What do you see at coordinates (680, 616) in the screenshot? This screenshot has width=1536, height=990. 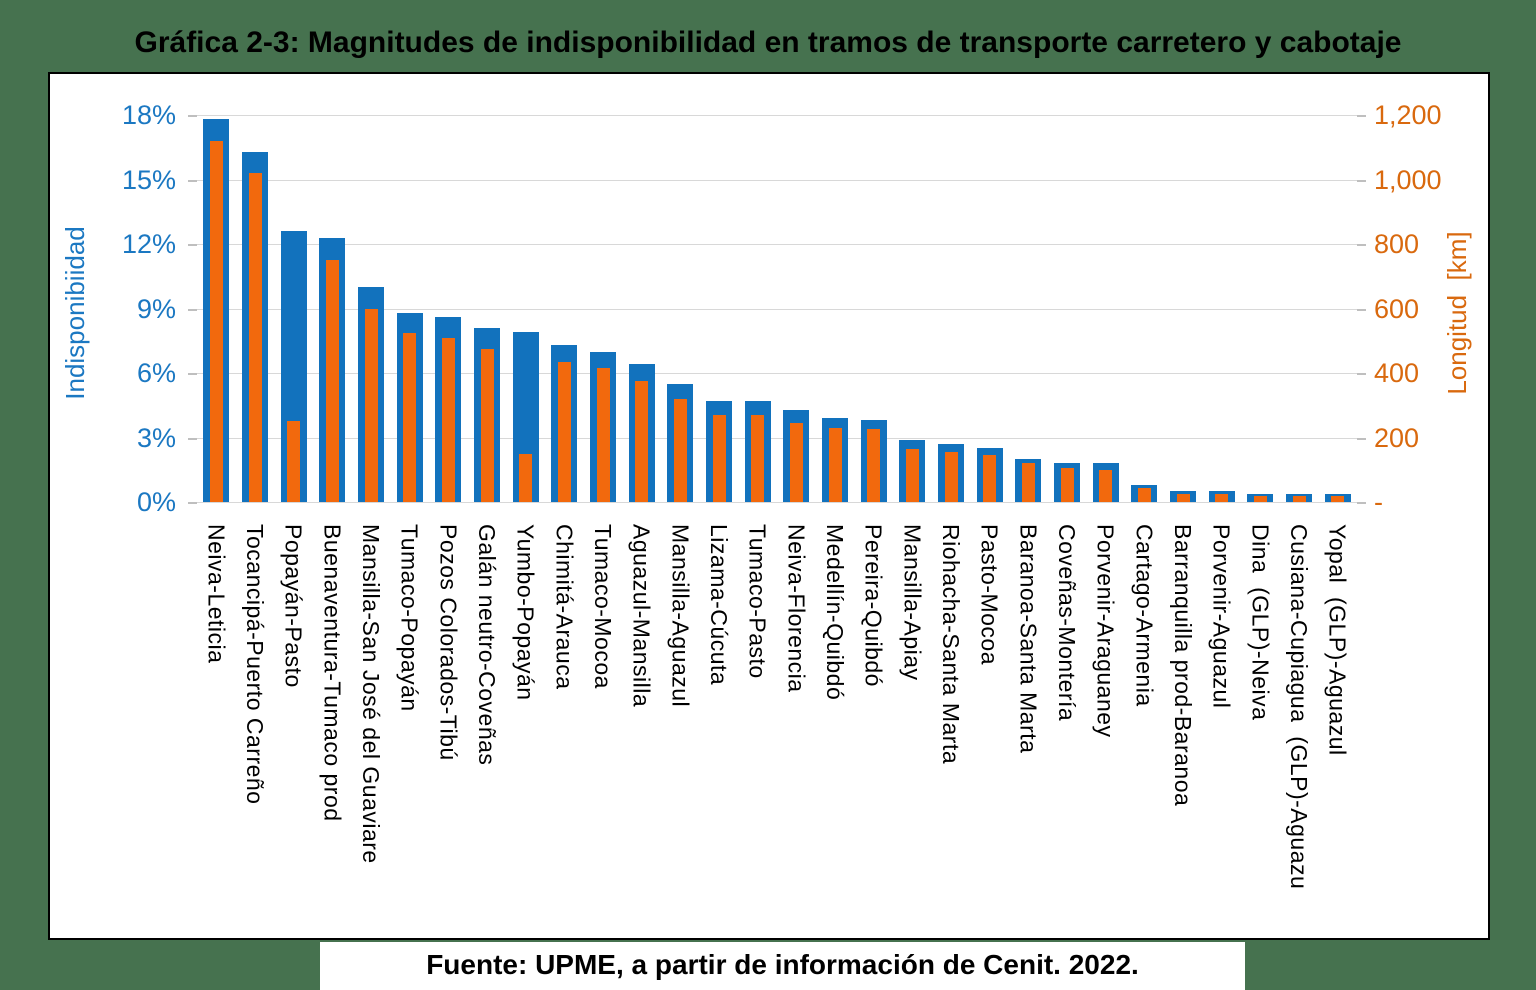 I see `x-axis-category-label: Mansilla-Aguazul` at bounding box center [680, 616].